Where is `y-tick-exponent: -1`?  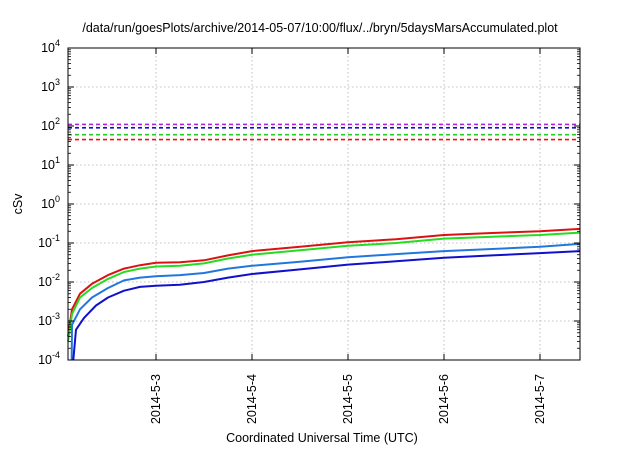 y-tick-exponent: -1 is located at coordinates (56, 238).